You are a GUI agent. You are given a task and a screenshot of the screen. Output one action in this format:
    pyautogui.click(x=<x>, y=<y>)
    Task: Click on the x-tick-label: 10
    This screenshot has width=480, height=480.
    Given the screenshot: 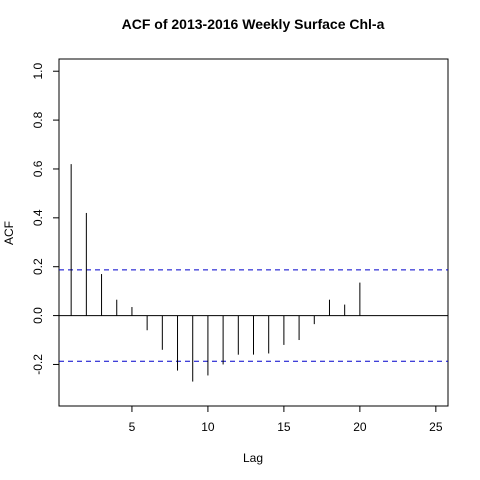 What is the action you would take?
    pyautogui.click(x=208, y=427)
    